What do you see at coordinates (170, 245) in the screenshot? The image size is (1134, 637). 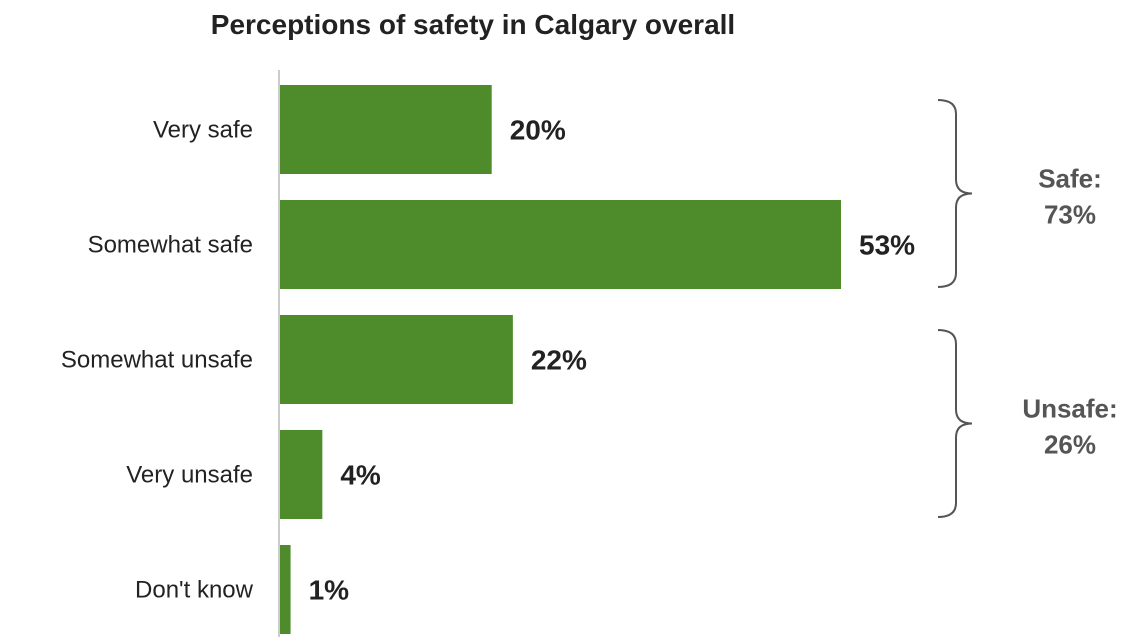 I see `category-label-somewhat-safe: Somewhat safe` at bounding box center [170, 245].